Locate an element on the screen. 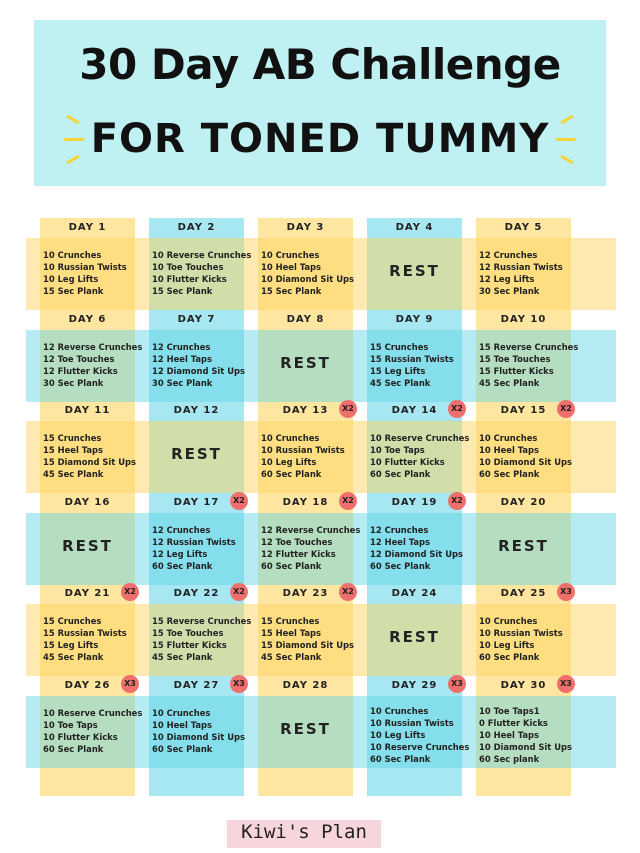 The image size is (640, 853). day-label: DAY 14 is located at coordinates (414, 410).